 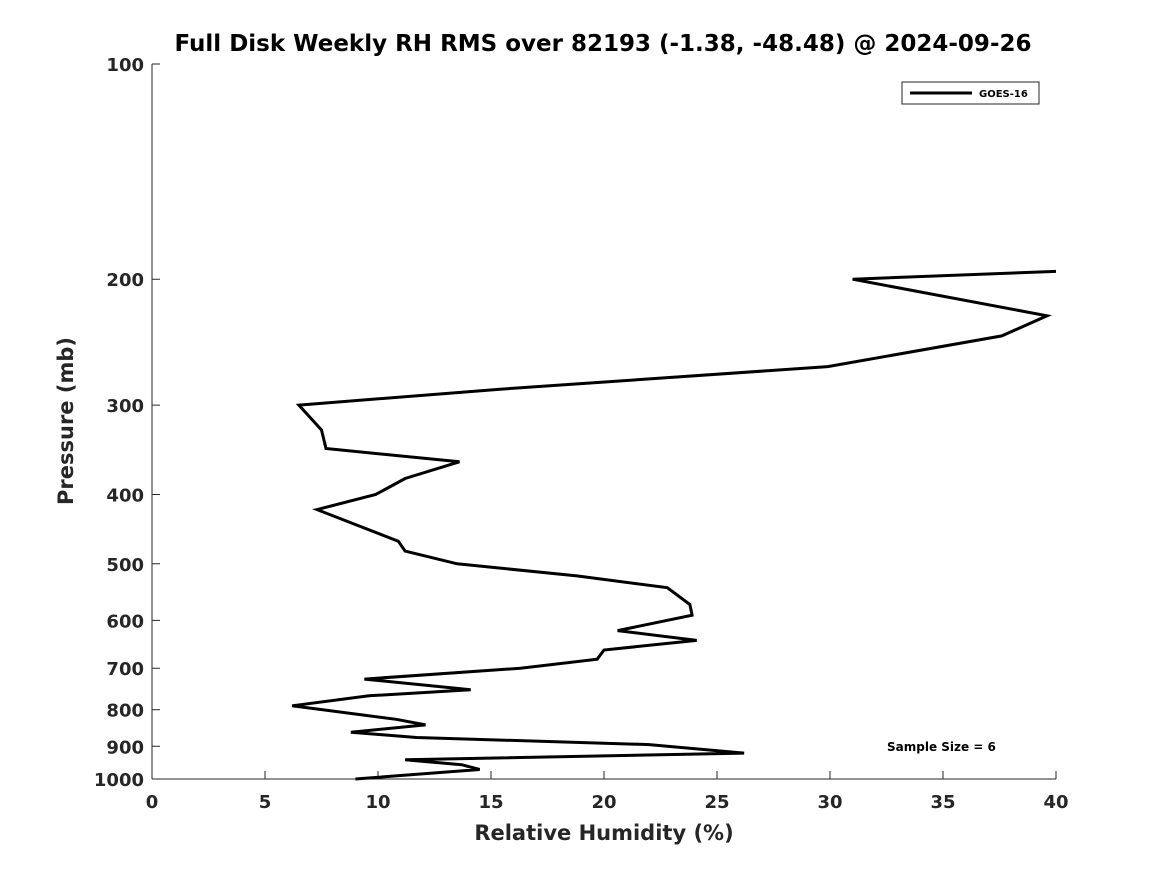 I want to click on x-tick-label: 25, so click(x=716, y=802).